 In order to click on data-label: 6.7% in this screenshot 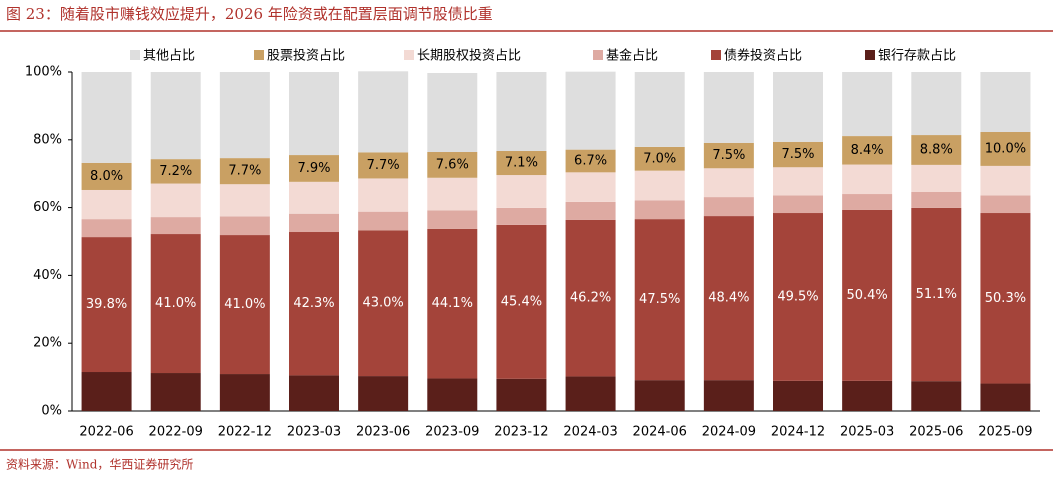, I will do `click(590, 160)`.